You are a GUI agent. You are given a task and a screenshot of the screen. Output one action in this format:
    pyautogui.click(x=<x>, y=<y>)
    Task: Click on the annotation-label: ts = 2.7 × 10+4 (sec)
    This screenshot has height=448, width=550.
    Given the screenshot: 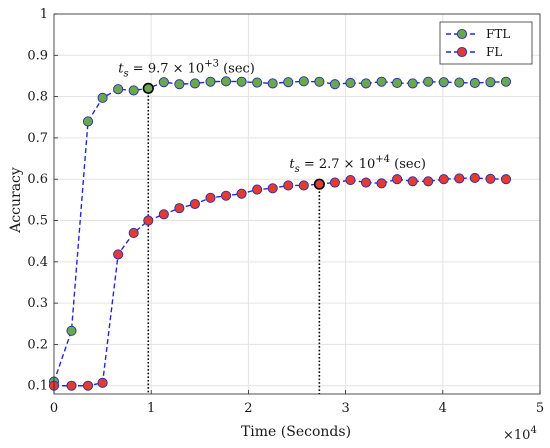 What is the action you would take?
    pyautogui.click(x=357, y=164)
    